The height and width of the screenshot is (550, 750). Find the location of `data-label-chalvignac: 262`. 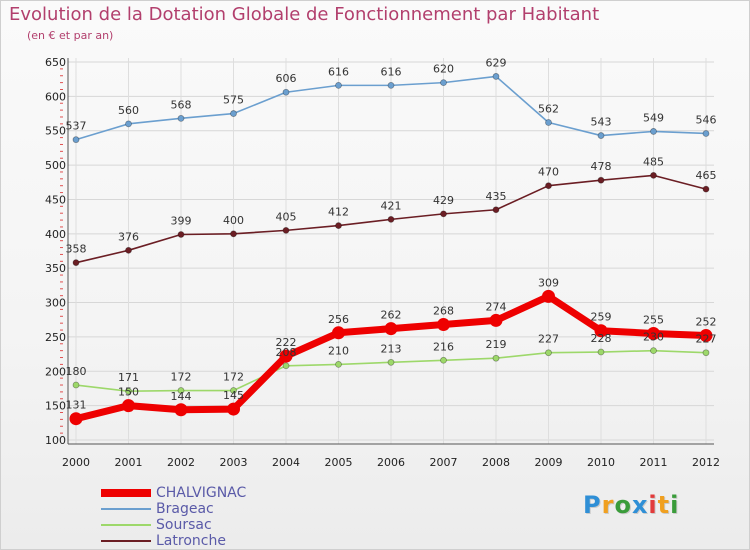

data-label-chalvignac: 262 is located at coordinates (391, 315).